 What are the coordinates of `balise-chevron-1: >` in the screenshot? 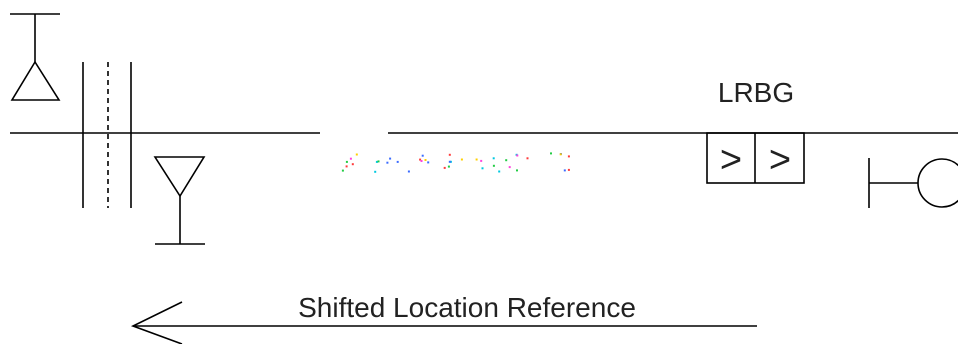 It's located at (731, 160).